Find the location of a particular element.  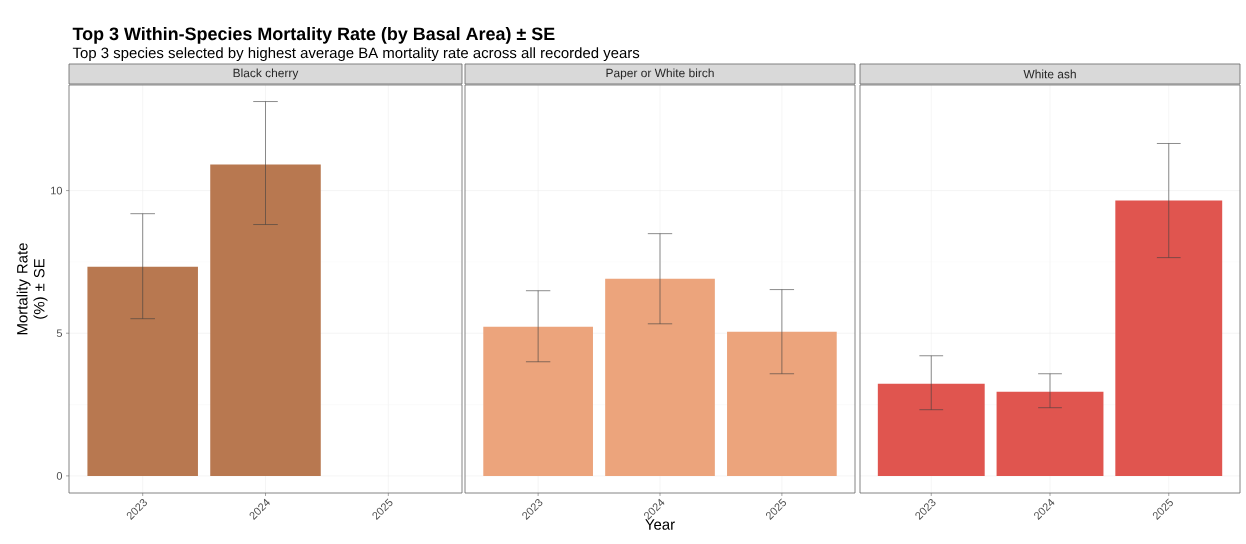

chart-title: Black cherry is located at coordinates (266, 74).